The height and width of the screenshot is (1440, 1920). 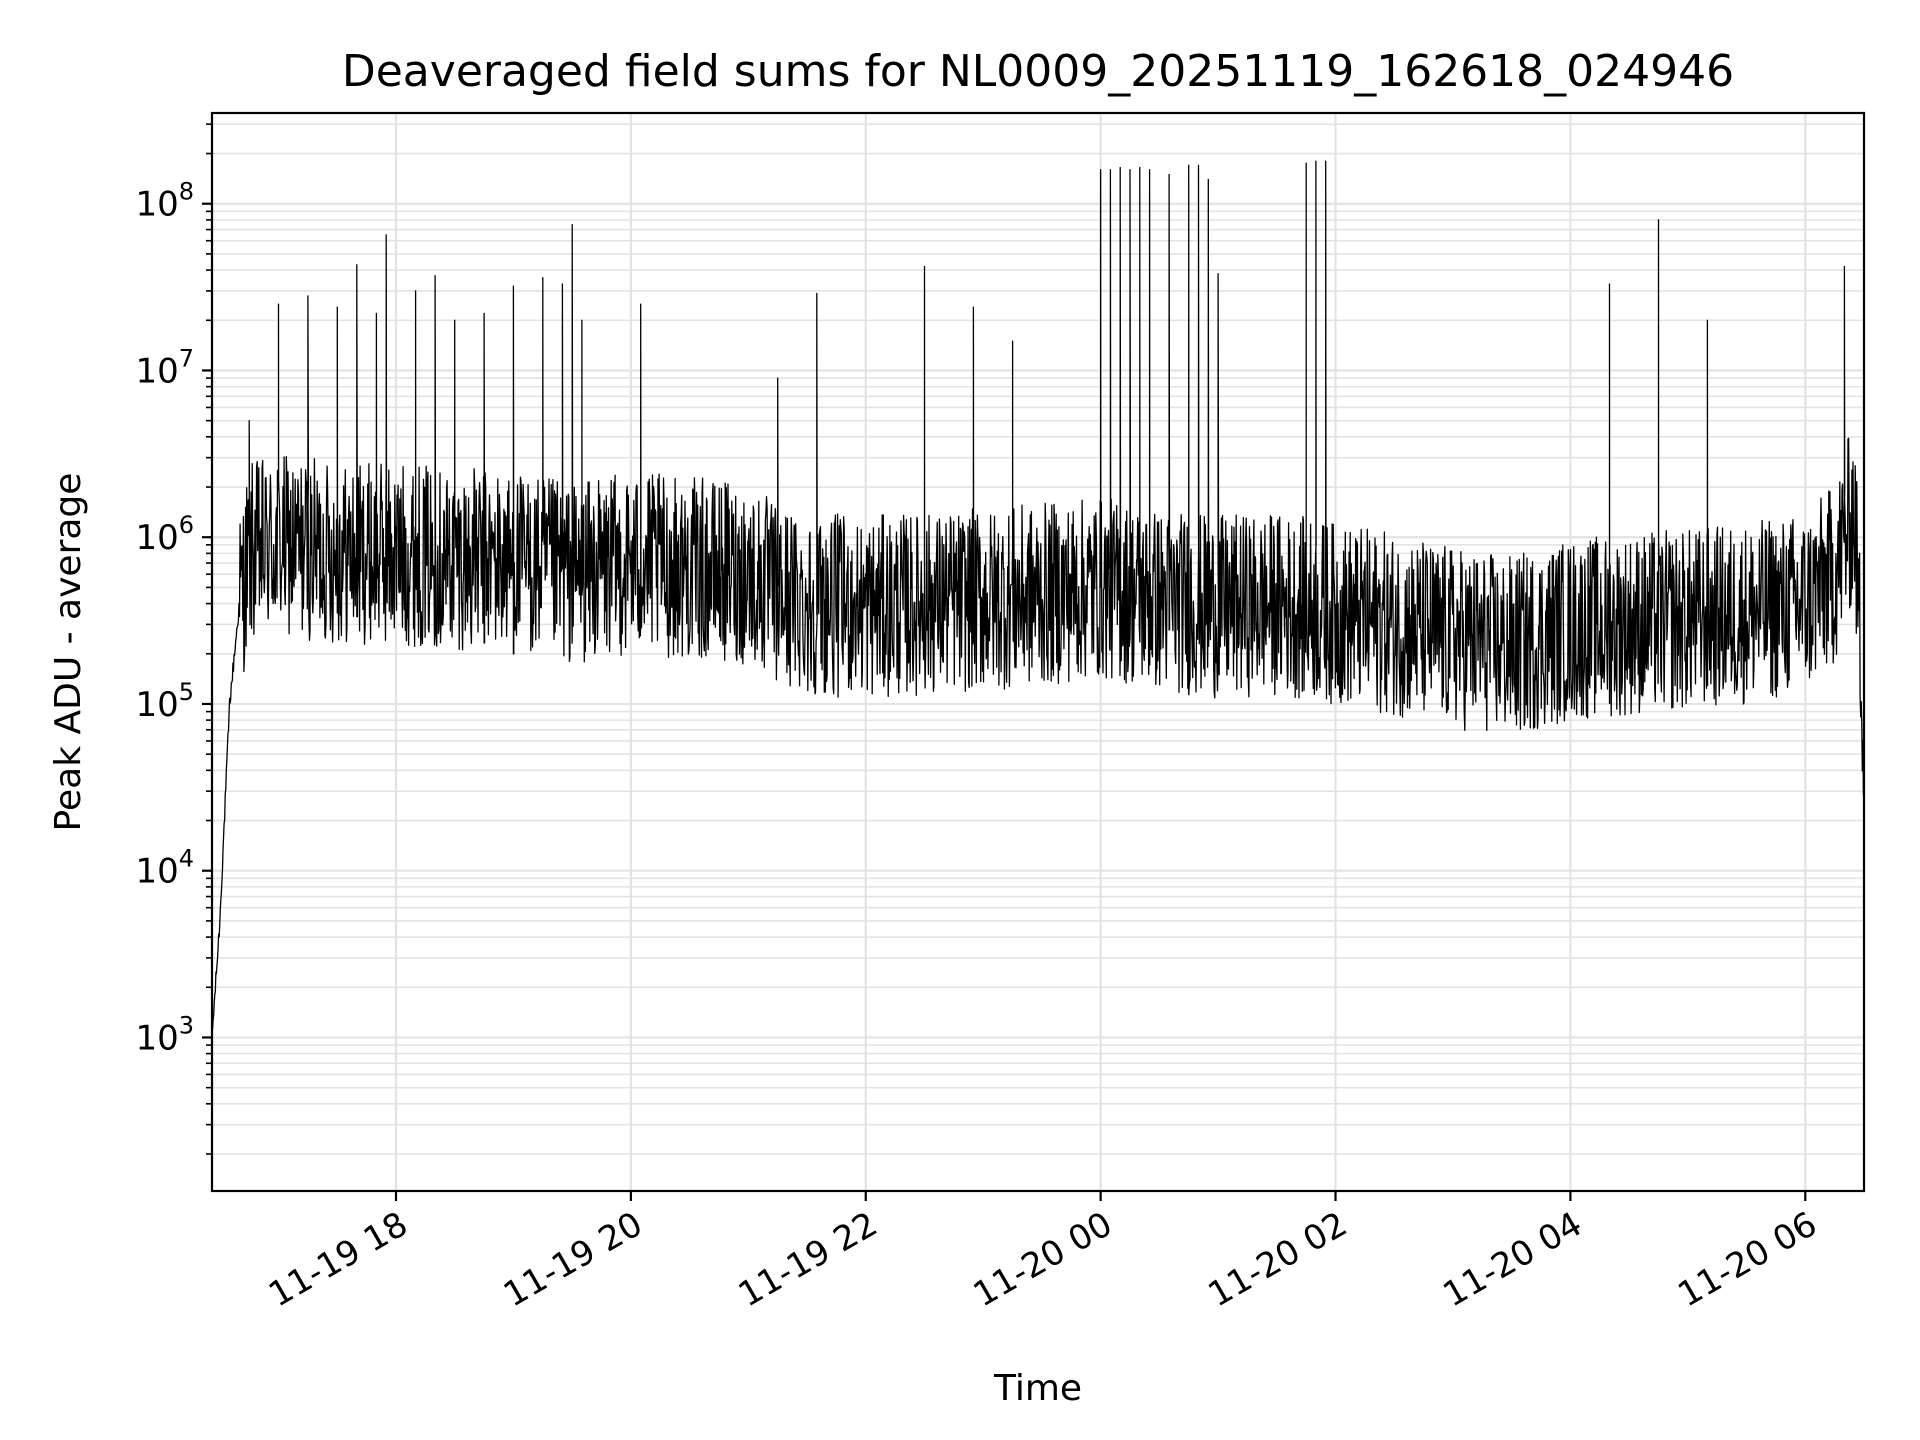 What do you see at coordinates (1043, 1259) in the screenshot?
I see `x-tick-label: 11-20 00` at bounding box center [1043, 1259].